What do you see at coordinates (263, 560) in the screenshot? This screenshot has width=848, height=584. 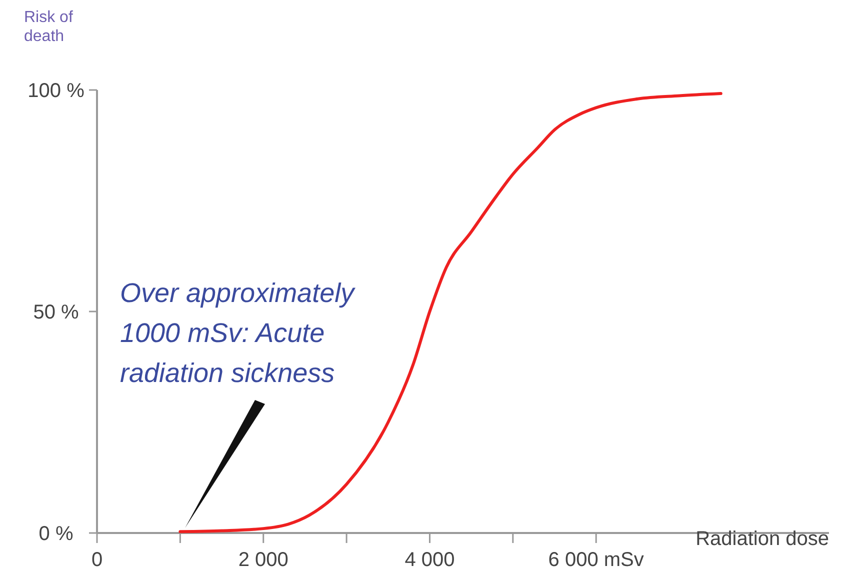 I see `x-tick-label: 2 000` at bounding box center [263, 560].